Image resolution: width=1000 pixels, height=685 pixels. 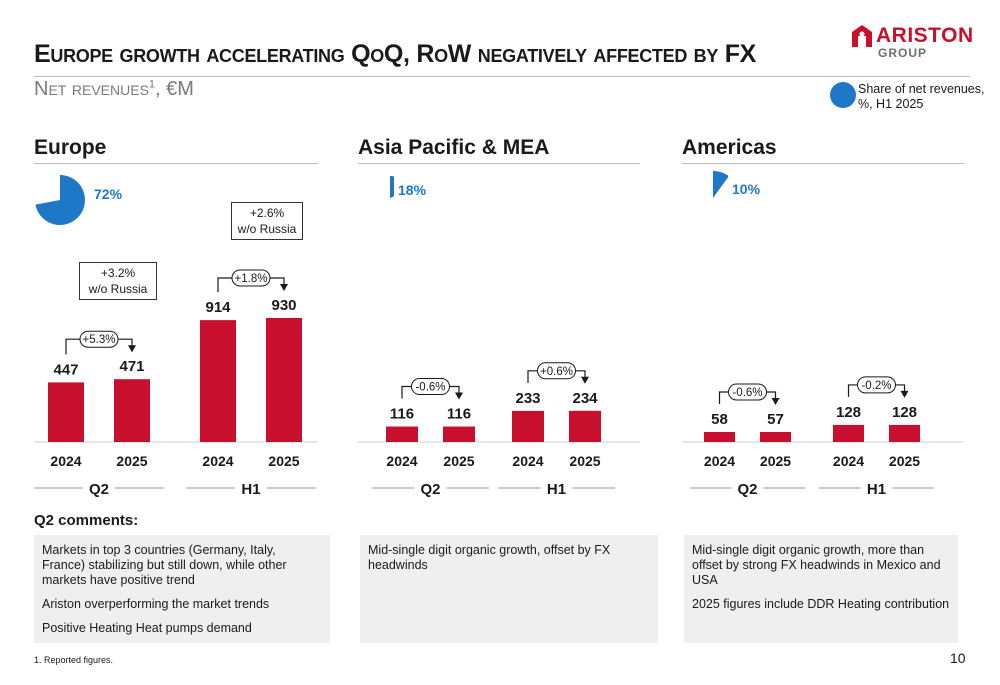 I want to click on growth-label: -0.2%, so click(x=876, y=386).